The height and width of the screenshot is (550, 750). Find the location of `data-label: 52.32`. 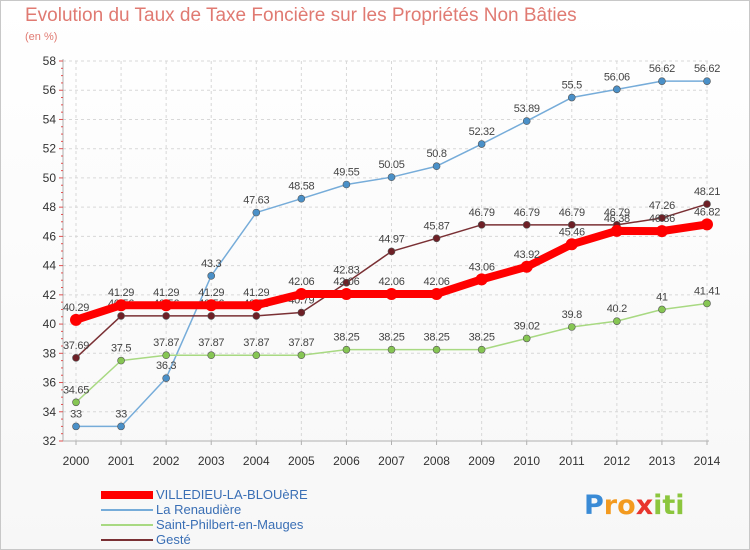

data-label: 52.32 is located at coordinates (482, 132).